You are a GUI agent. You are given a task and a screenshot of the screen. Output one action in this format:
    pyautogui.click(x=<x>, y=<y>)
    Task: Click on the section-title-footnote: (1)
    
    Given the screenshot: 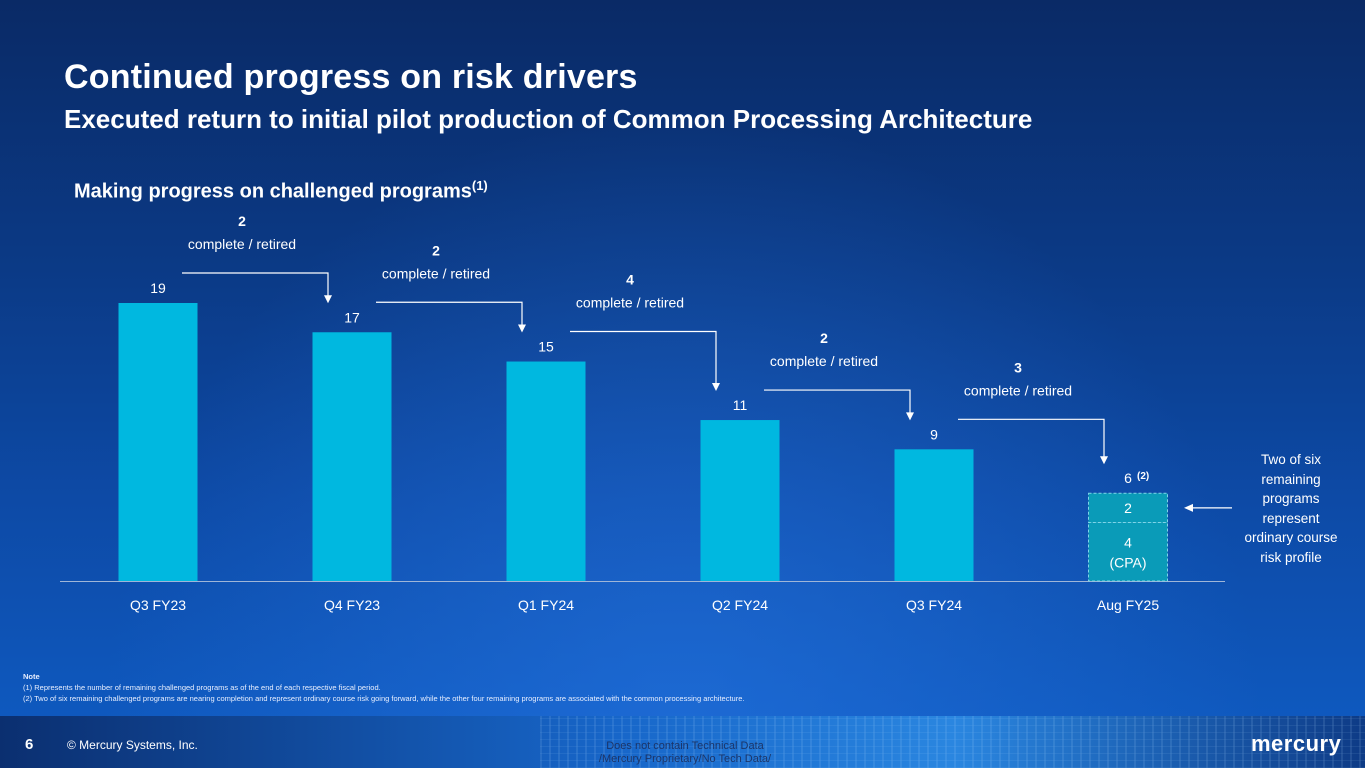 What is the action you would take?
    pyautogui.click(x=479, y=185)
    